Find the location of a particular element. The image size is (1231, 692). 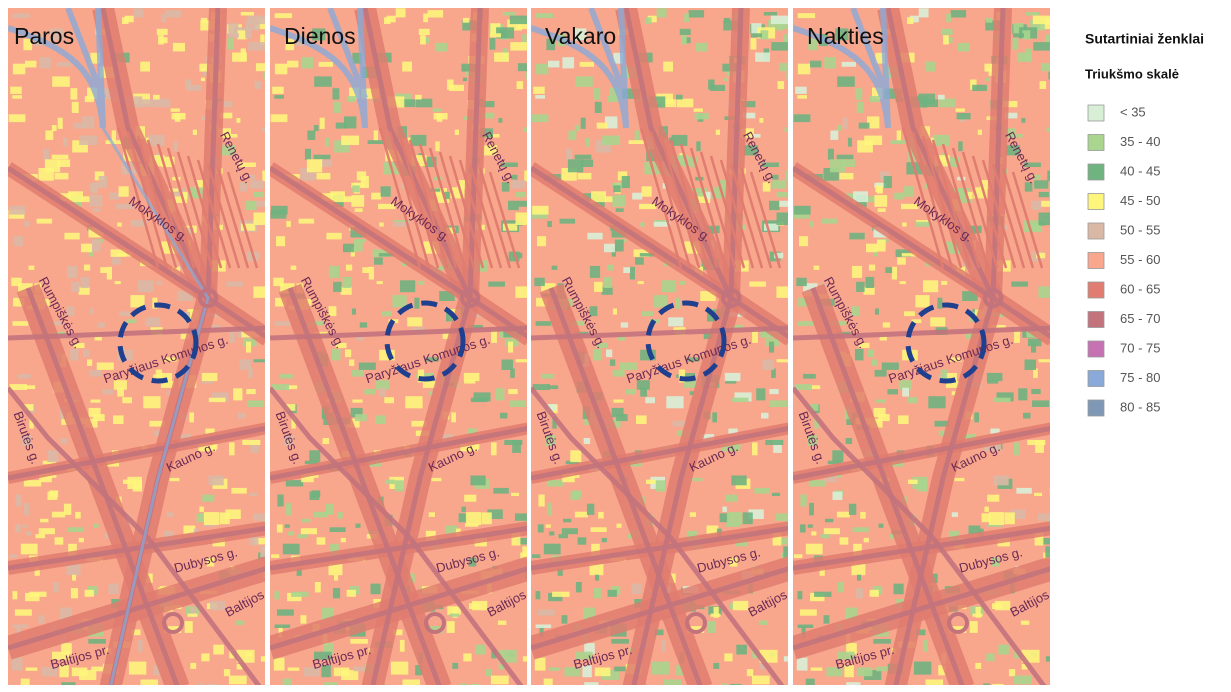

panel-title: Vakaro is located at coordinates (580, 36).